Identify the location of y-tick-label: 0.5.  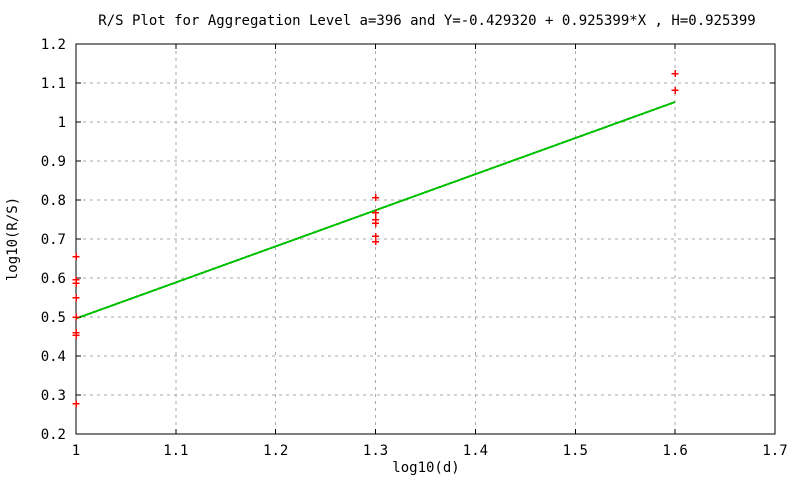
(53, 318).